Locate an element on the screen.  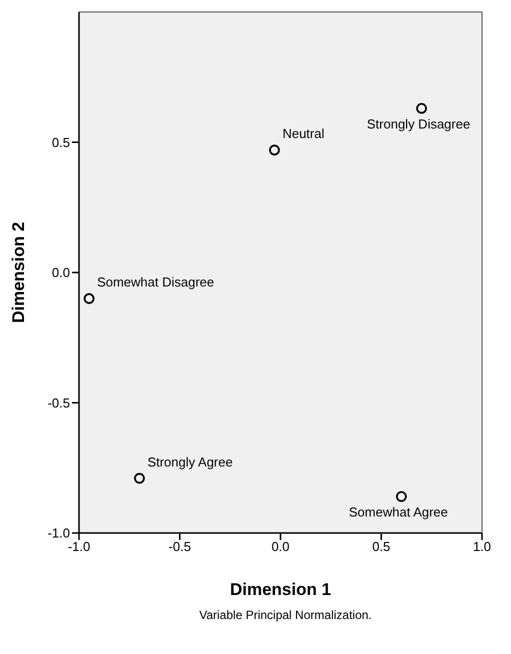
text: Variable Principal Normalization. is located at coordinates (285, 615).